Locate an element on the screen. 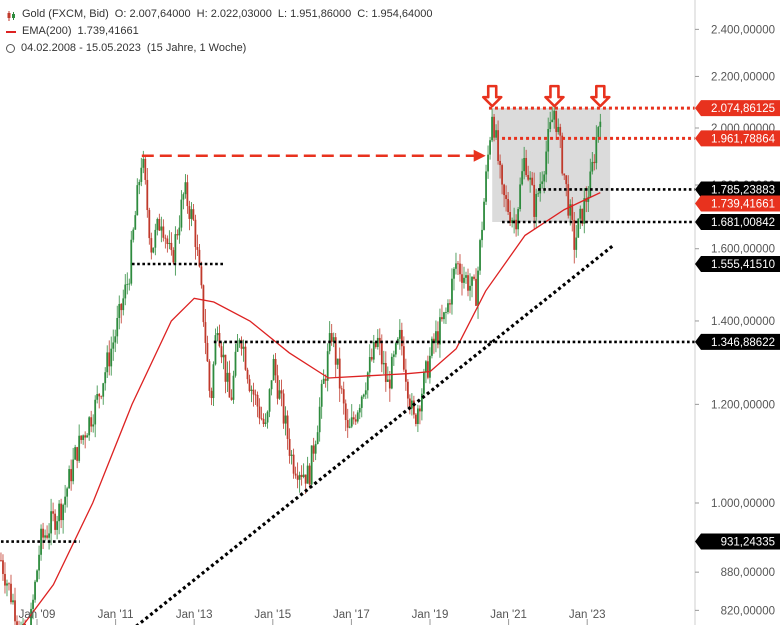 Image resolution: width=780 pixels, height=625 pixels. price-label-box: 2.074,86125 is located at coordinates (737, 108).